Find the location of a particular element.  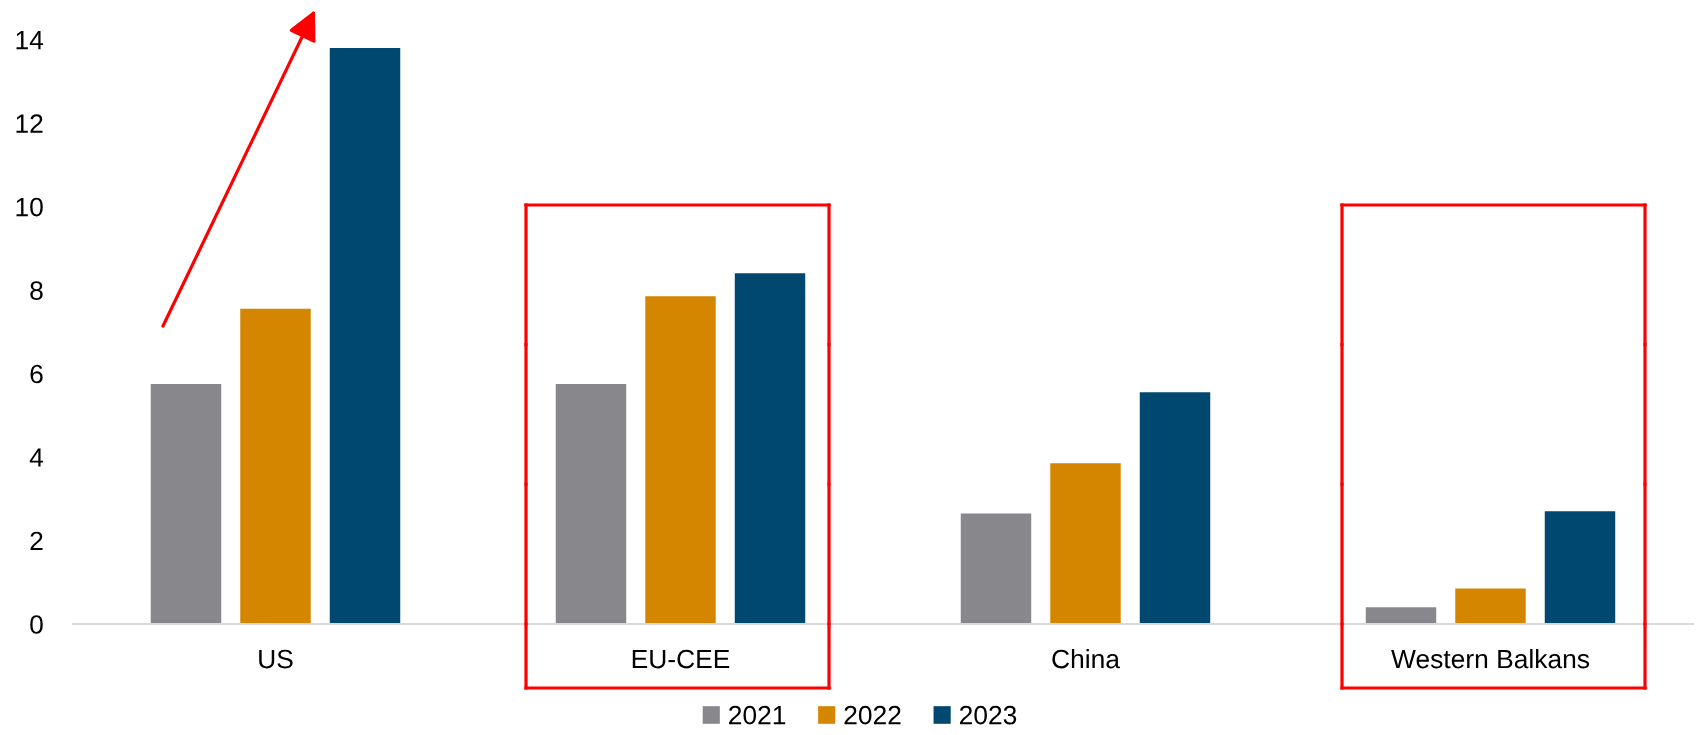

y-tick-label: 2 is located at coordinates (36, 541).